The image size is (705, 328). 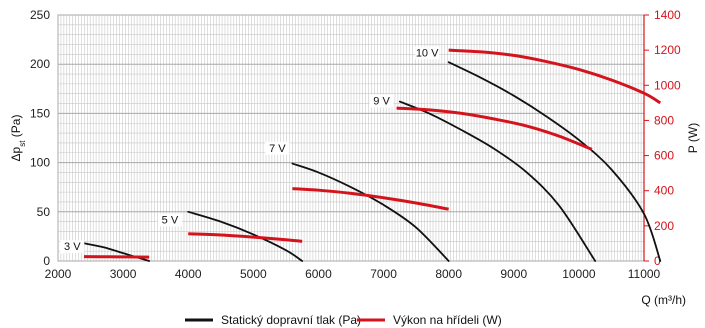 I want to click on y-right-tick-label: 800, so click(x=664, y=120).